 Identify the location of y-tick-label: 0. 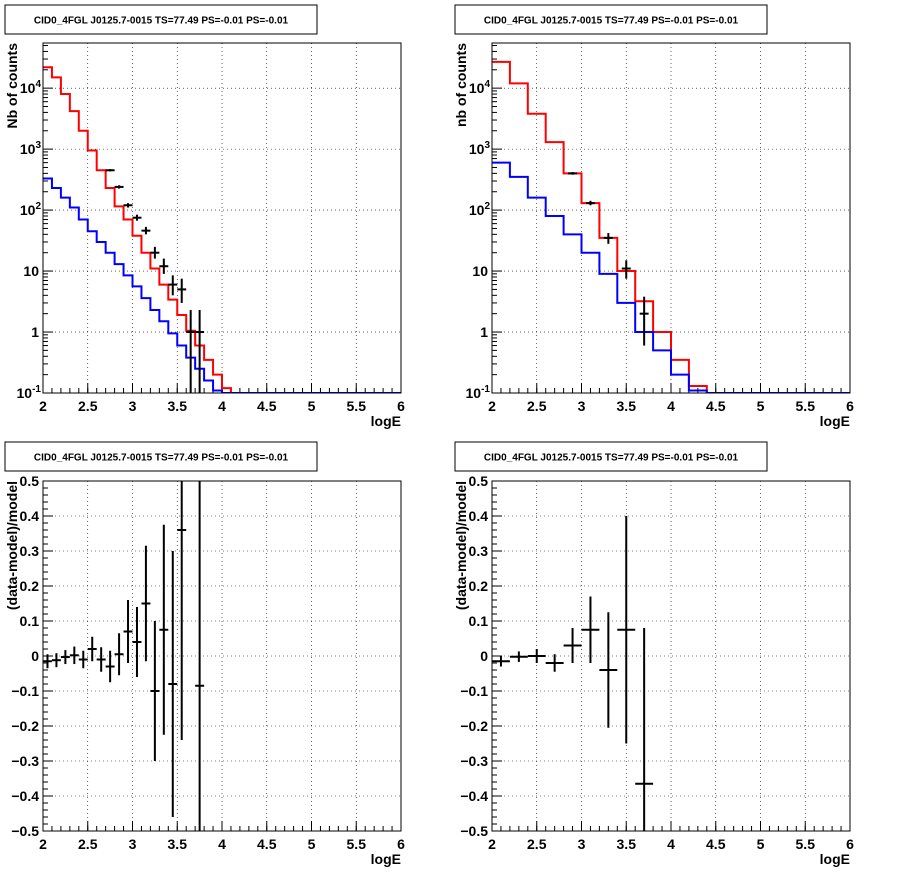
(484, 656).